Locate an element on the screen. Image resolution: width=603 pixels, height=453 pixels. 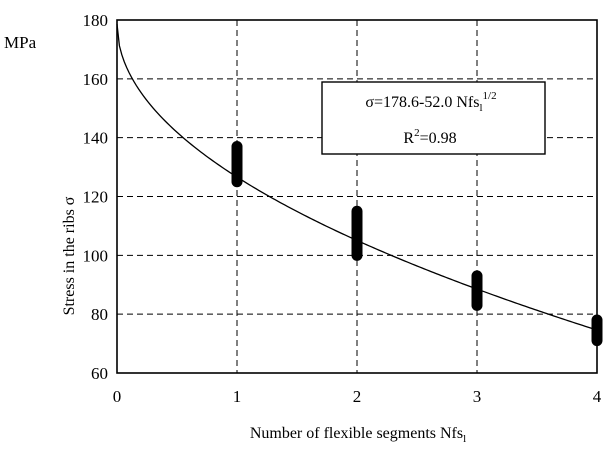
y-tick-label: 60 is located at coordinates (99, 373).